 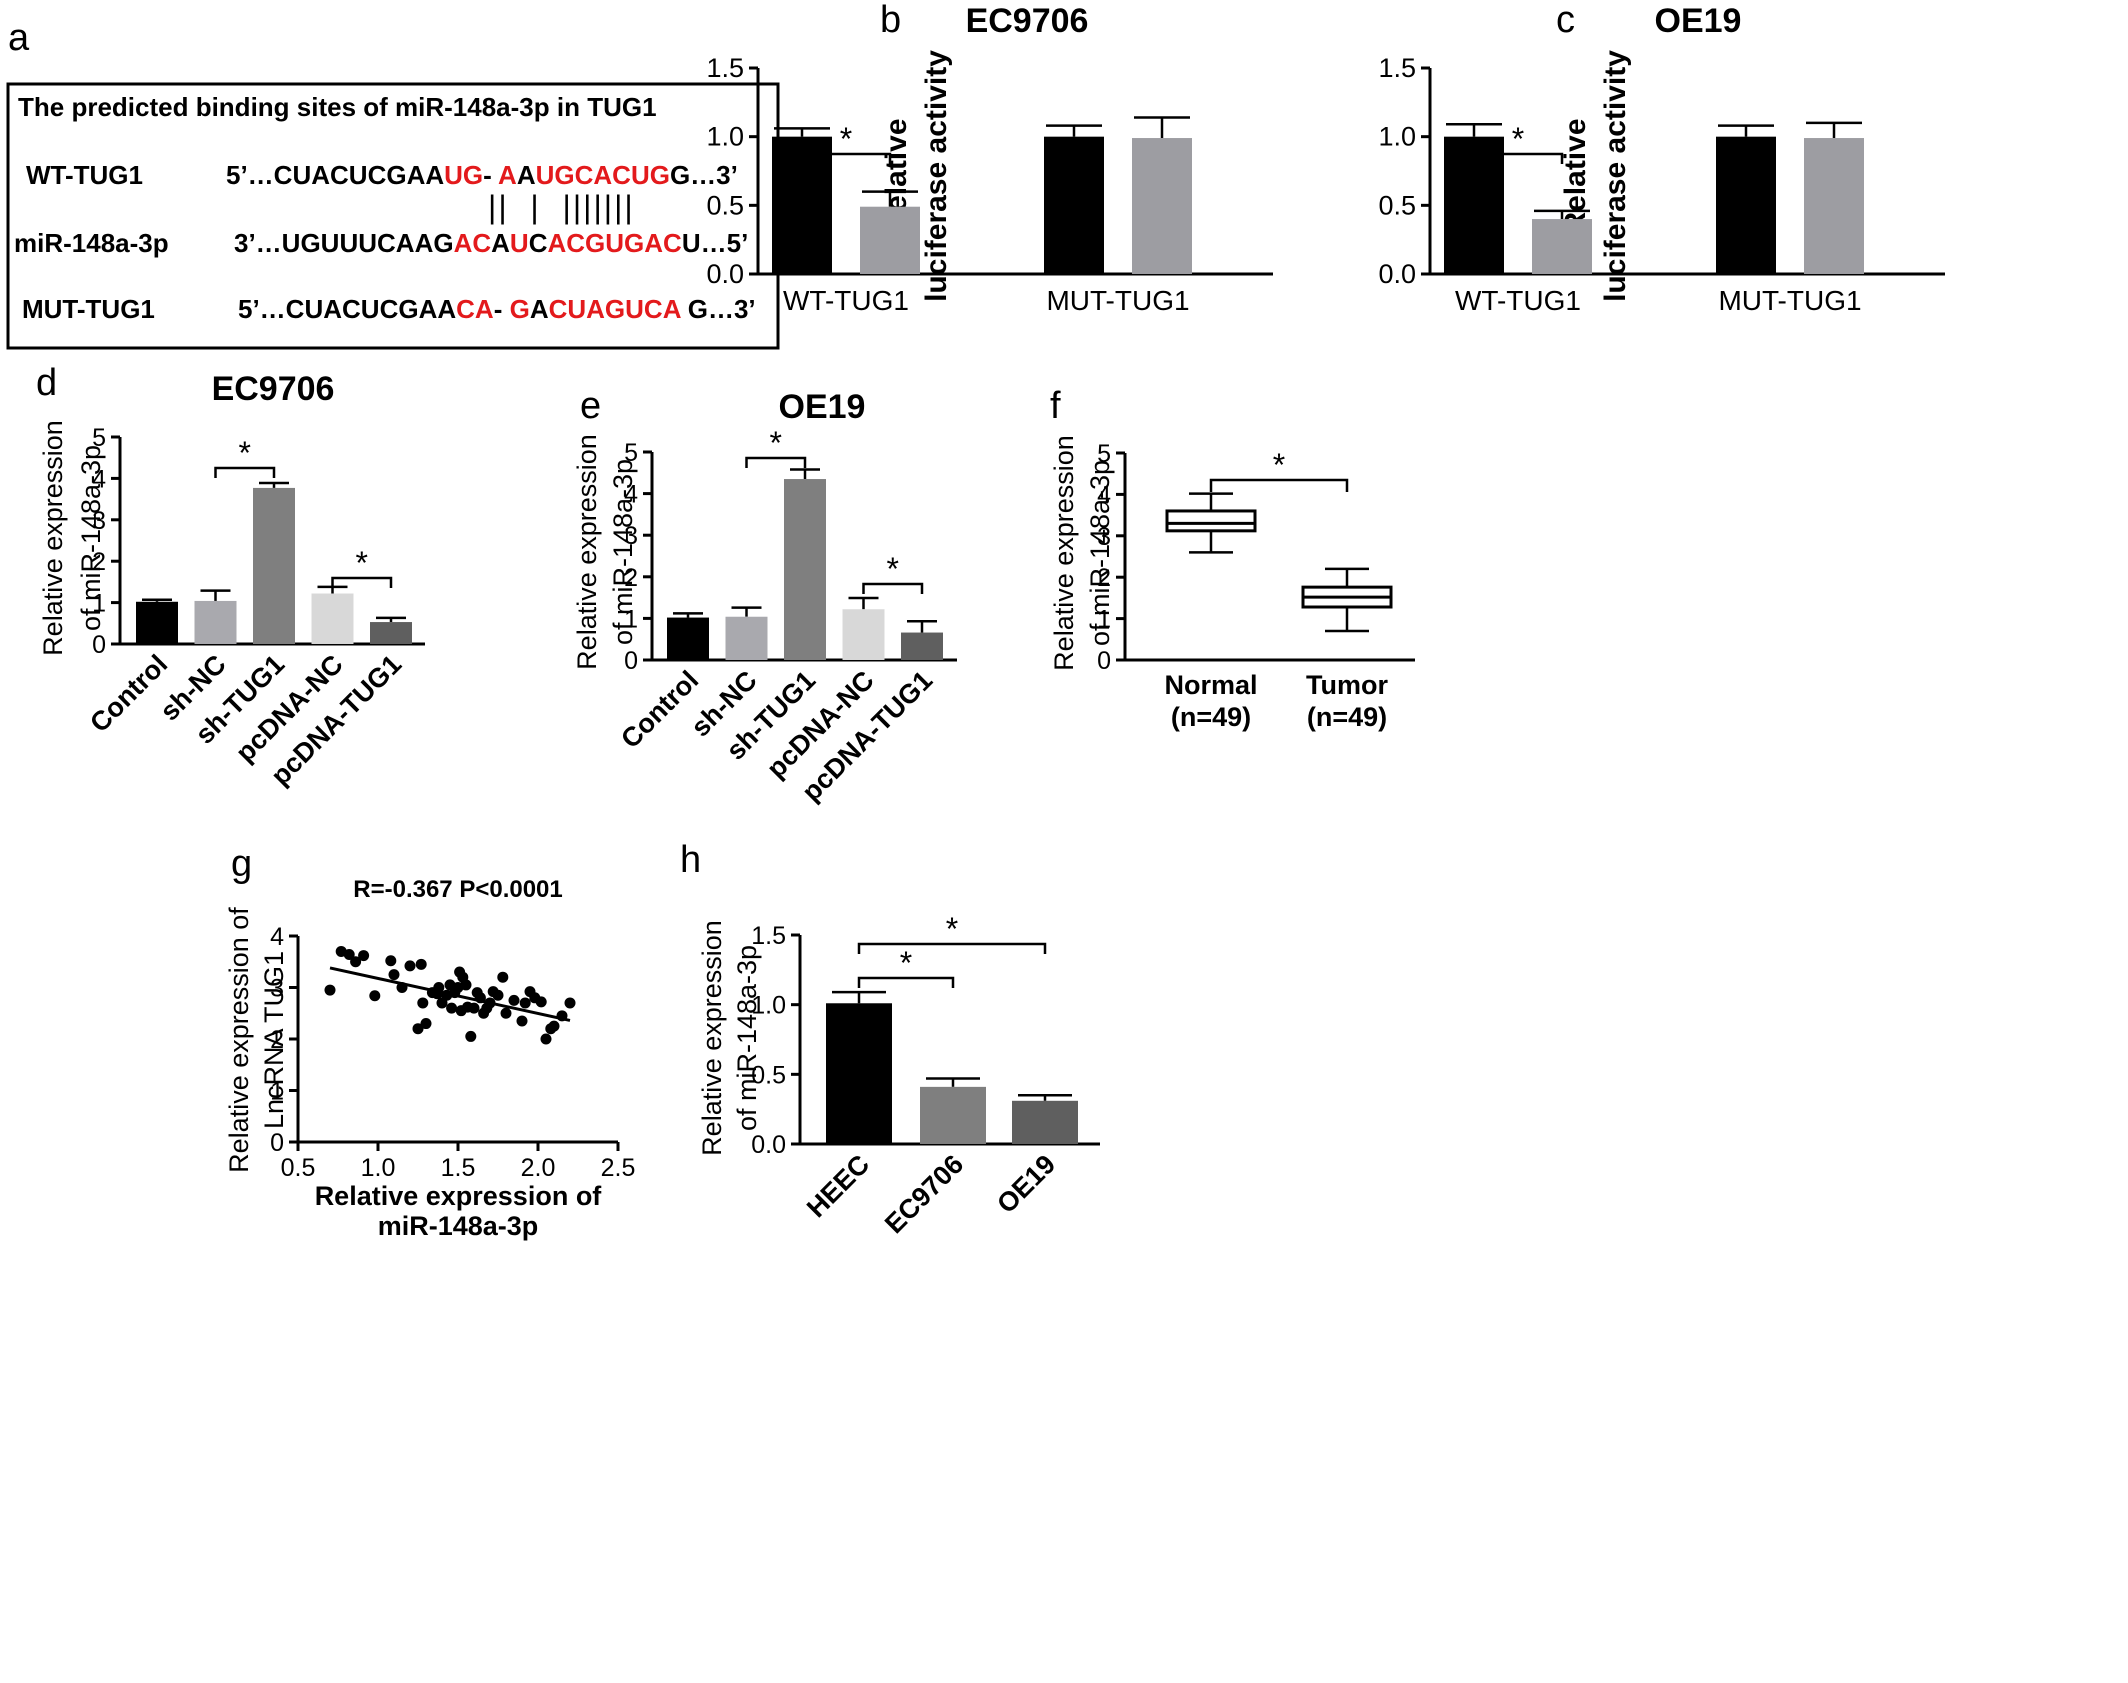 I want to click on significance-bracket-f, so click(x=1279, y=485).